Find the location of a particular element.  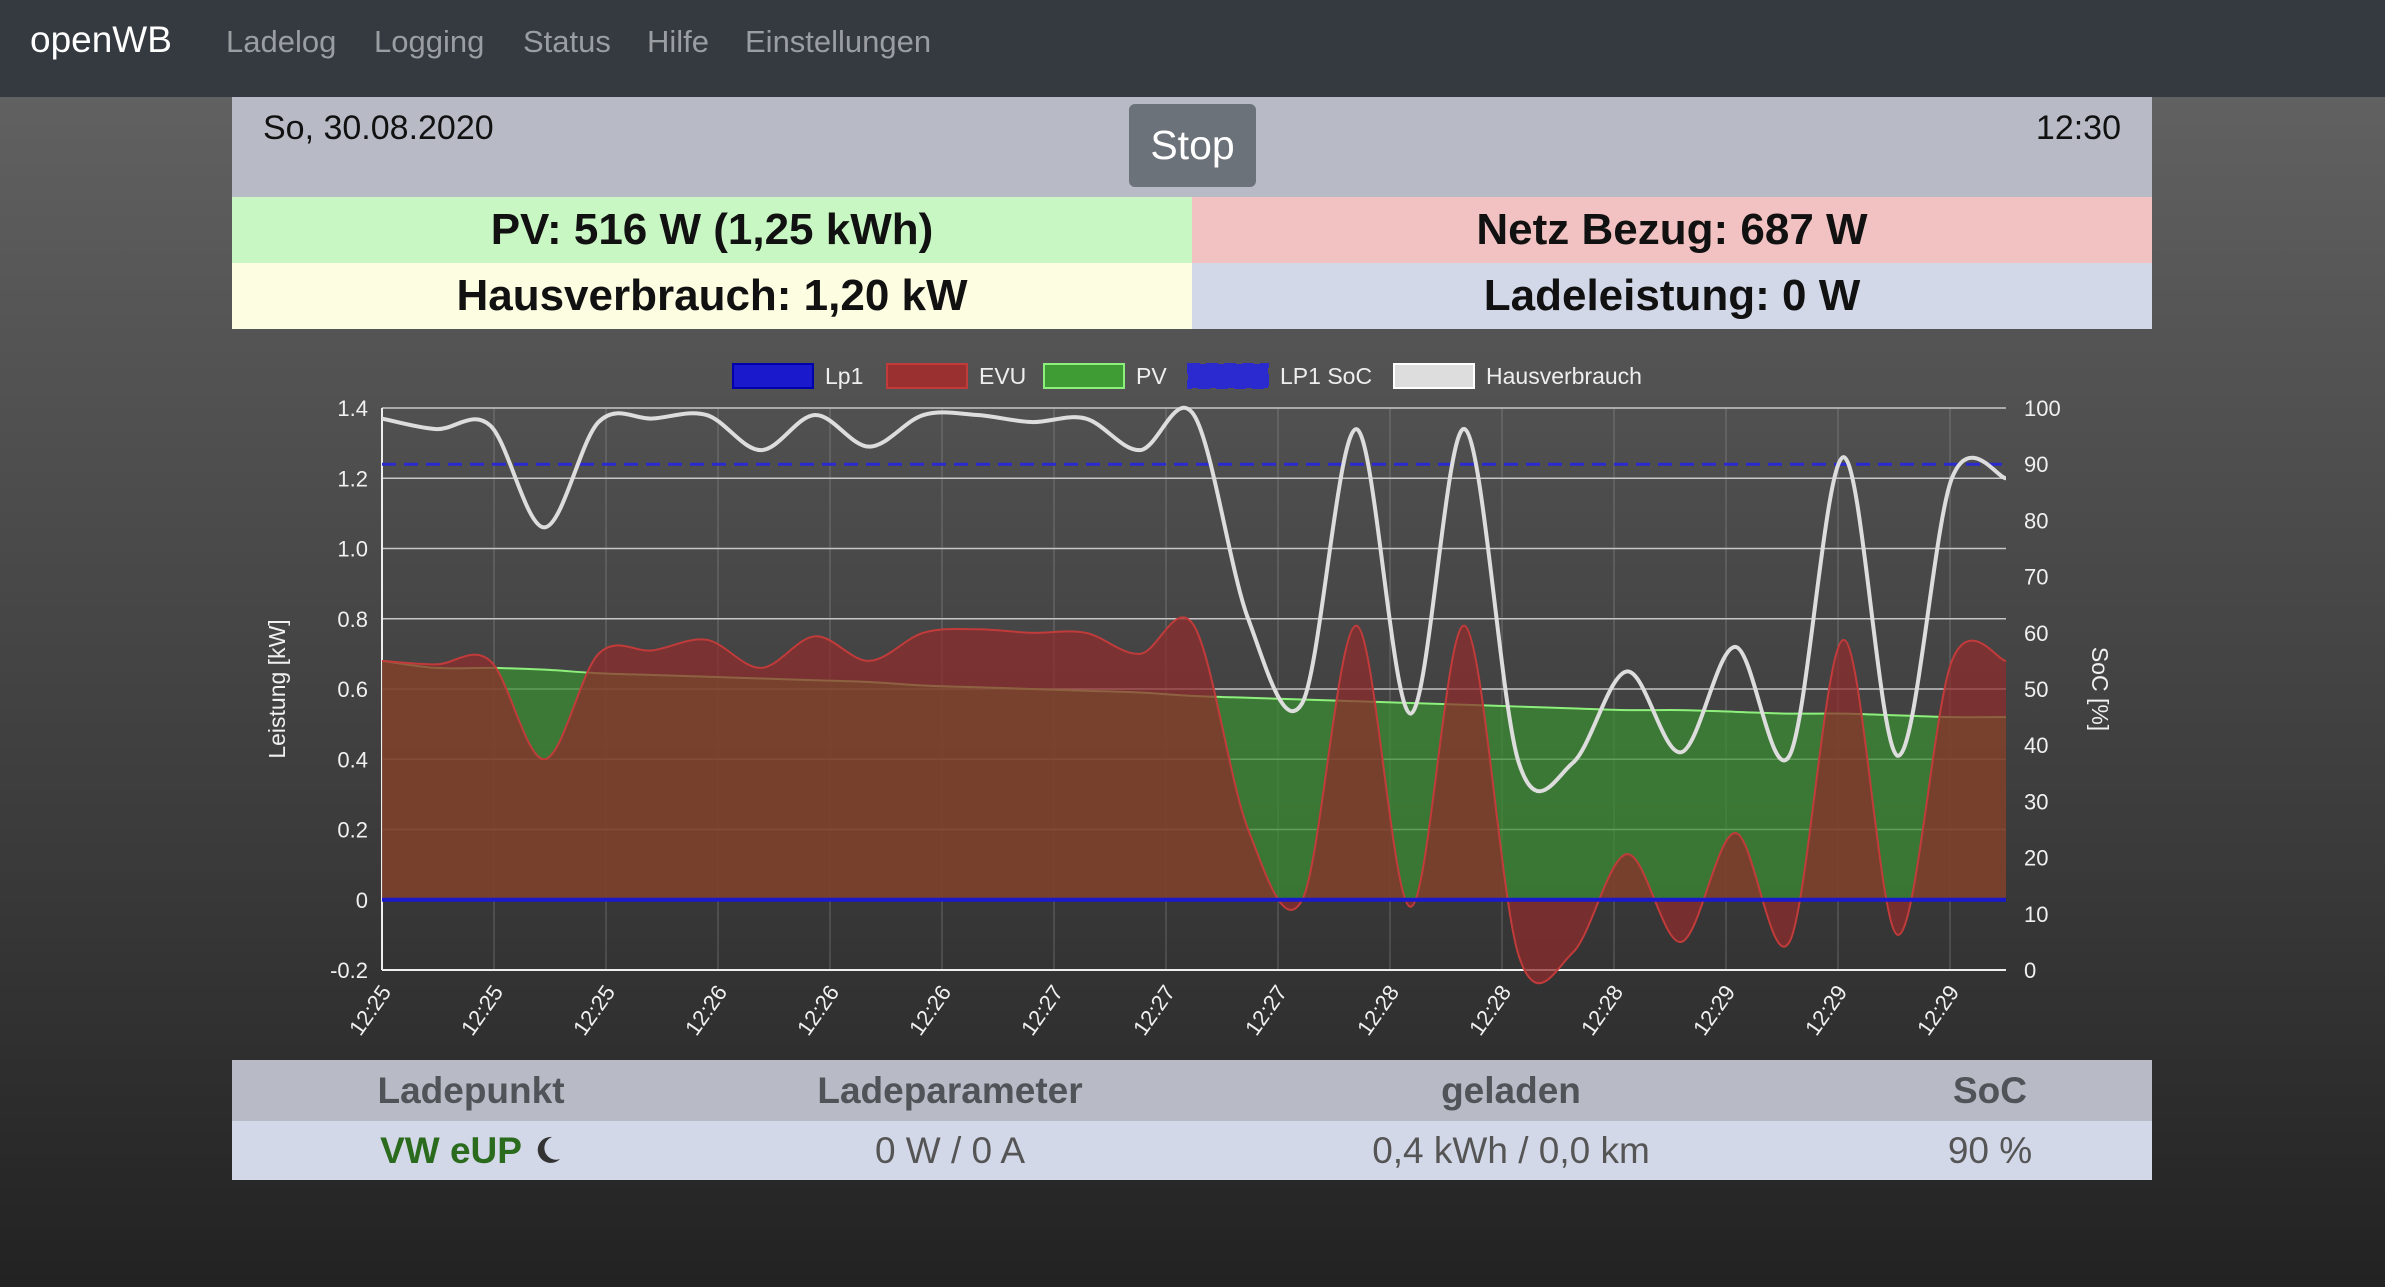

y2-axis-label: SoC [%] is located at coordinates (2100, 689).